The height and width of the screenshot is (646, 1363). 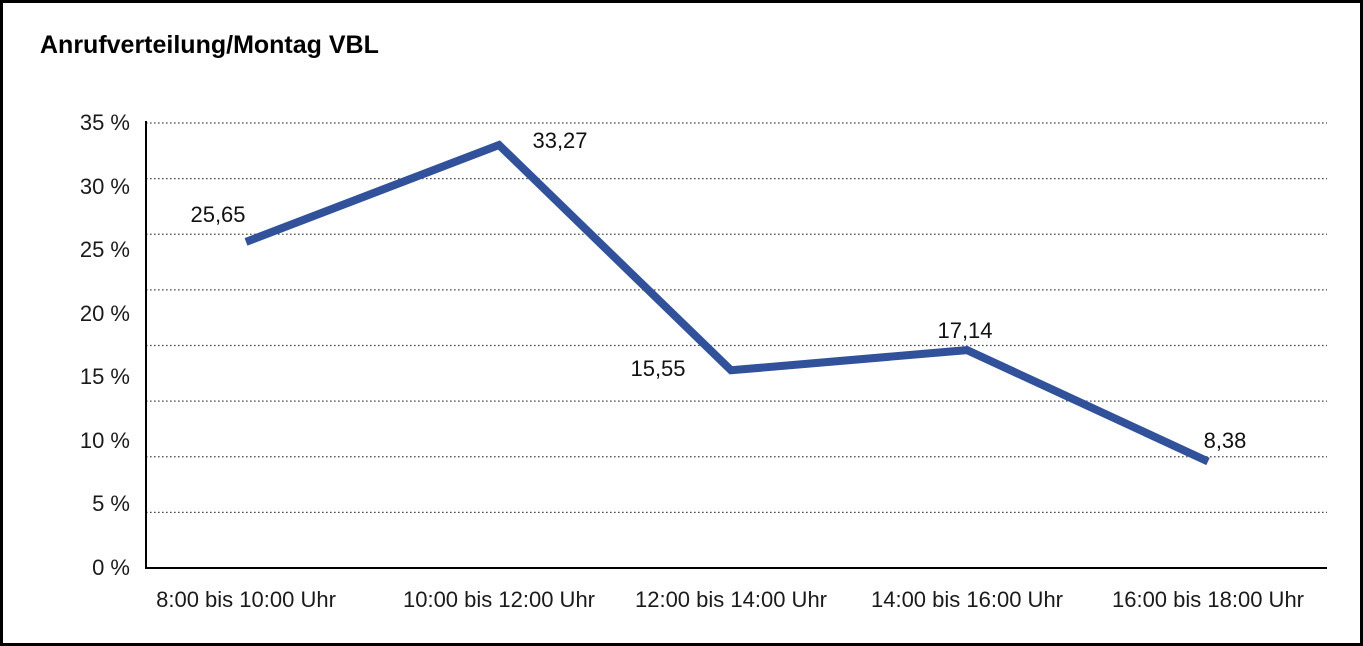 What do you see at coordinates (1208, 599) in the screenshot?
I see `x-axis-label: 16:00 bis 18:00 Uhr` at bounding box center [1208, 599].